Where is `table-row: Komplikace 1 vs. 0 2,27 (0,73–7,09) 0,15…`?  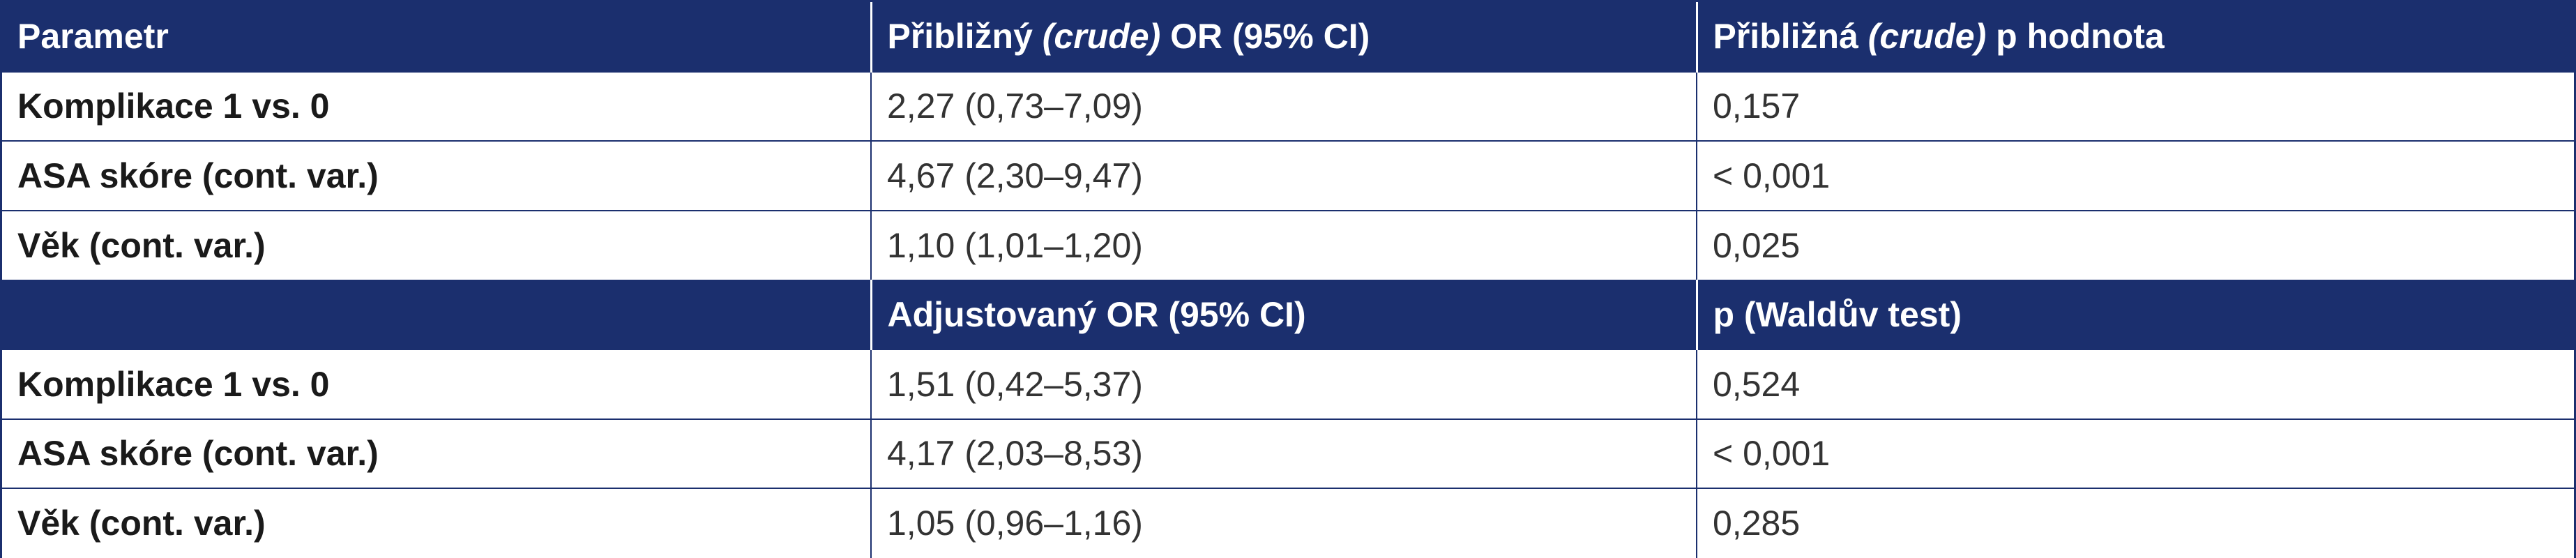 table-row: Komplikace 1 vs. 0 2,27 (0,73–7,09) 0,15… is located at coordinates (1288, 106).